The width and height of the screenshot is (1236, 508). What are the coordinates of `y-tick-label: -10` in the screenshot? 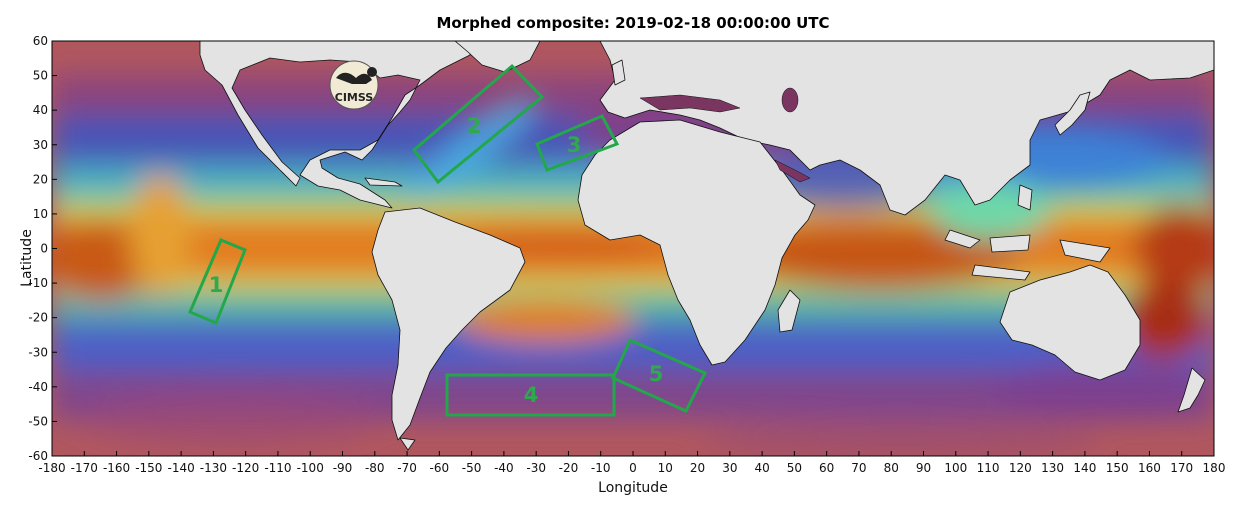 It's located at (38, 283).